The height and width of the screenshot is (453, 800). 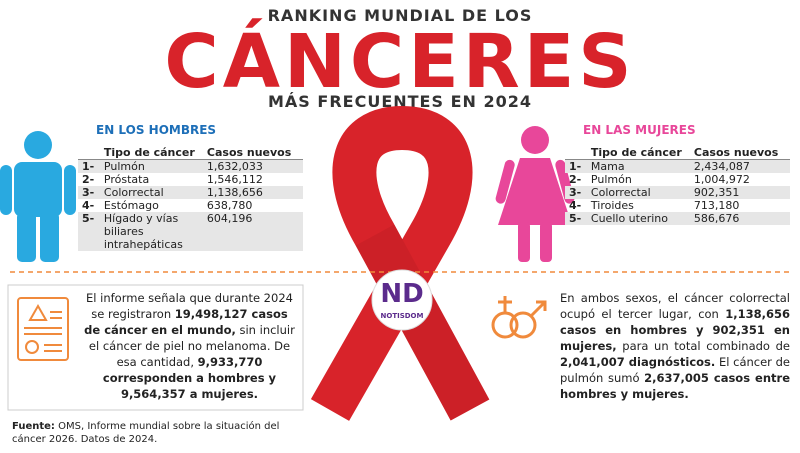 What do you see at coordinates (706, 346) in the screenshot?
I see `note-text: para un total combinado de` at bounding box center [706, 346].